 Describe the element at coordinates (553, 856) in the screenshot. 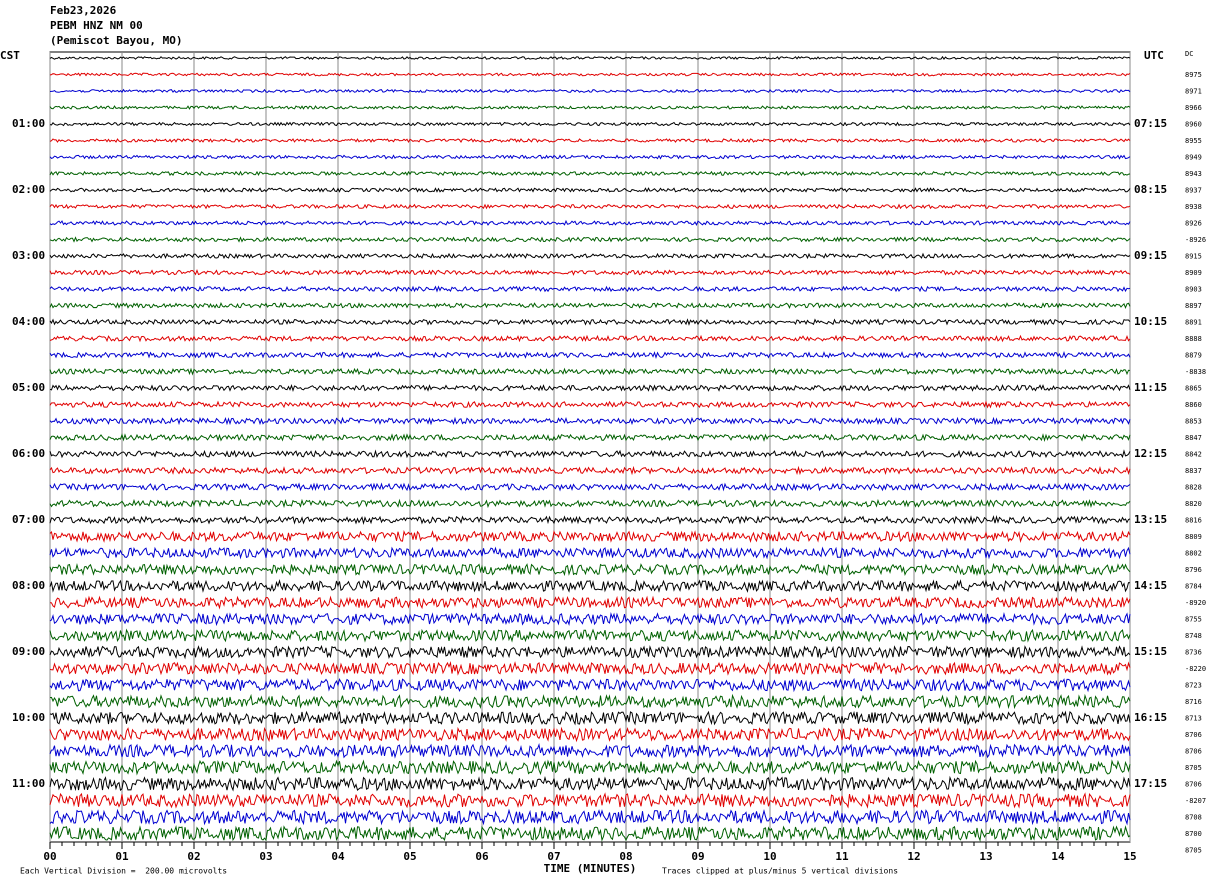

I see `x-tick-label: 07` at that location.